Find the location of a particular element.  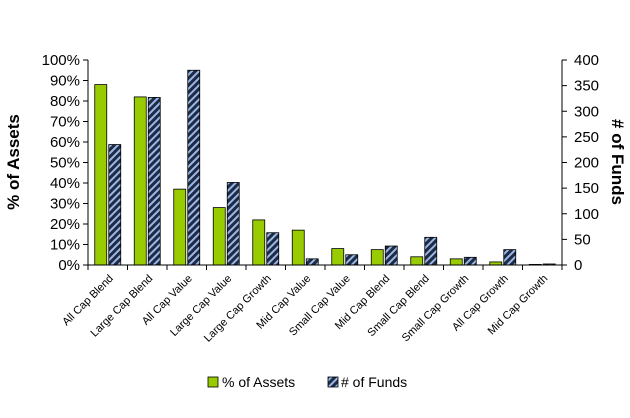

y2-tick-label: 0 is located at coordinates (578, 265).